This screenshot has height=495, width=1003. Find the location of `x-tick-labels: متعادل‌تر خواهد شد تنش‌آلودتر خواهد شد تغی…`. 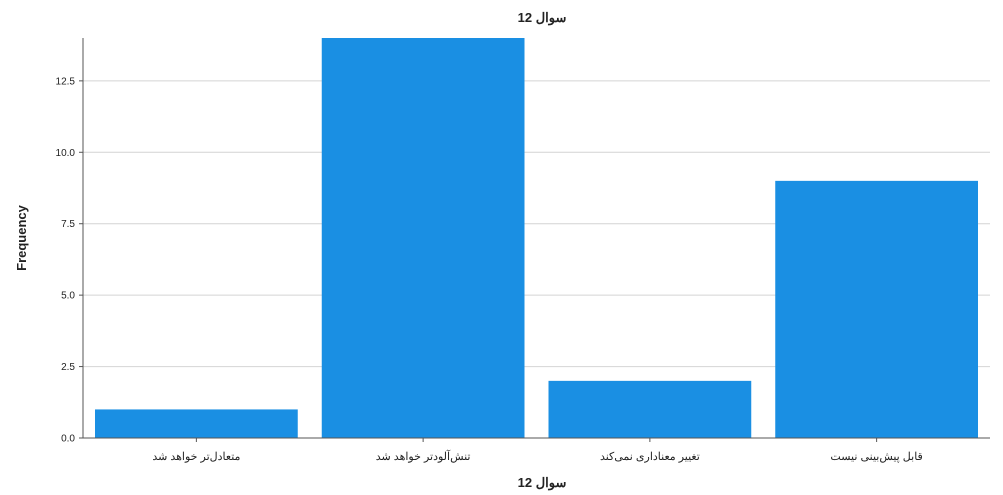

x-tick-labels: متعادل‌تر خواهد شد تنش‌آلودتر خواهد شد تغی… is located at coordinates (537, 450).